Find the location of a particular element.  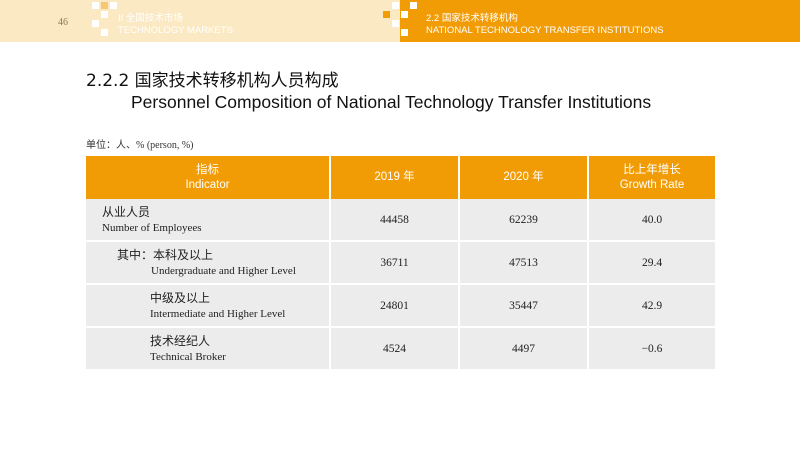

cell-growth: −0.6 is located at coordinates (651, 349).